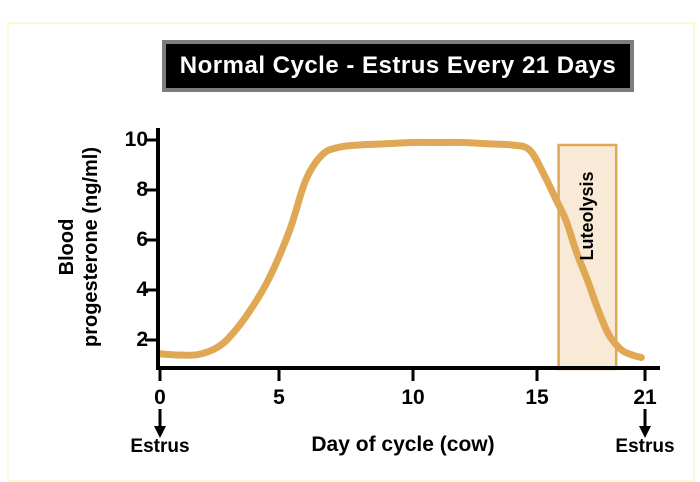  What do you see at coordinates (142, 289) in the screenshot?
I see `y-tick-label-4: 4` at bounding box center [142, 289].